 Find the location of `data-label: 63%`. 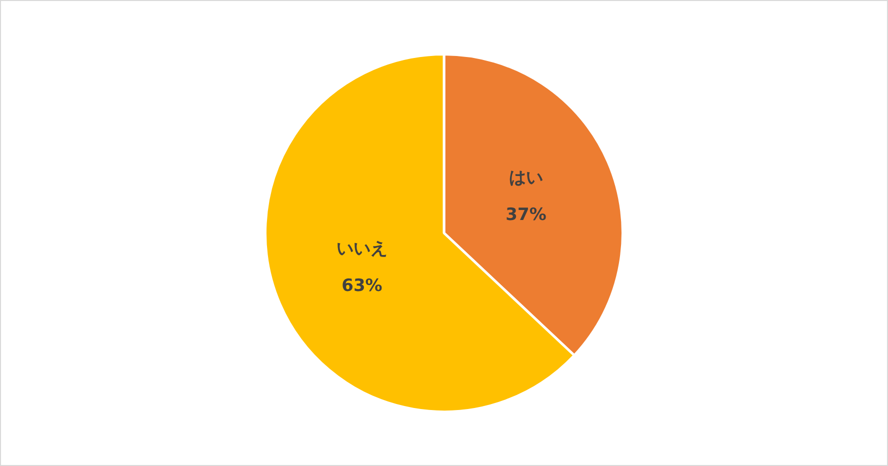

data-label: 63% is located at coordinates (362, 286).